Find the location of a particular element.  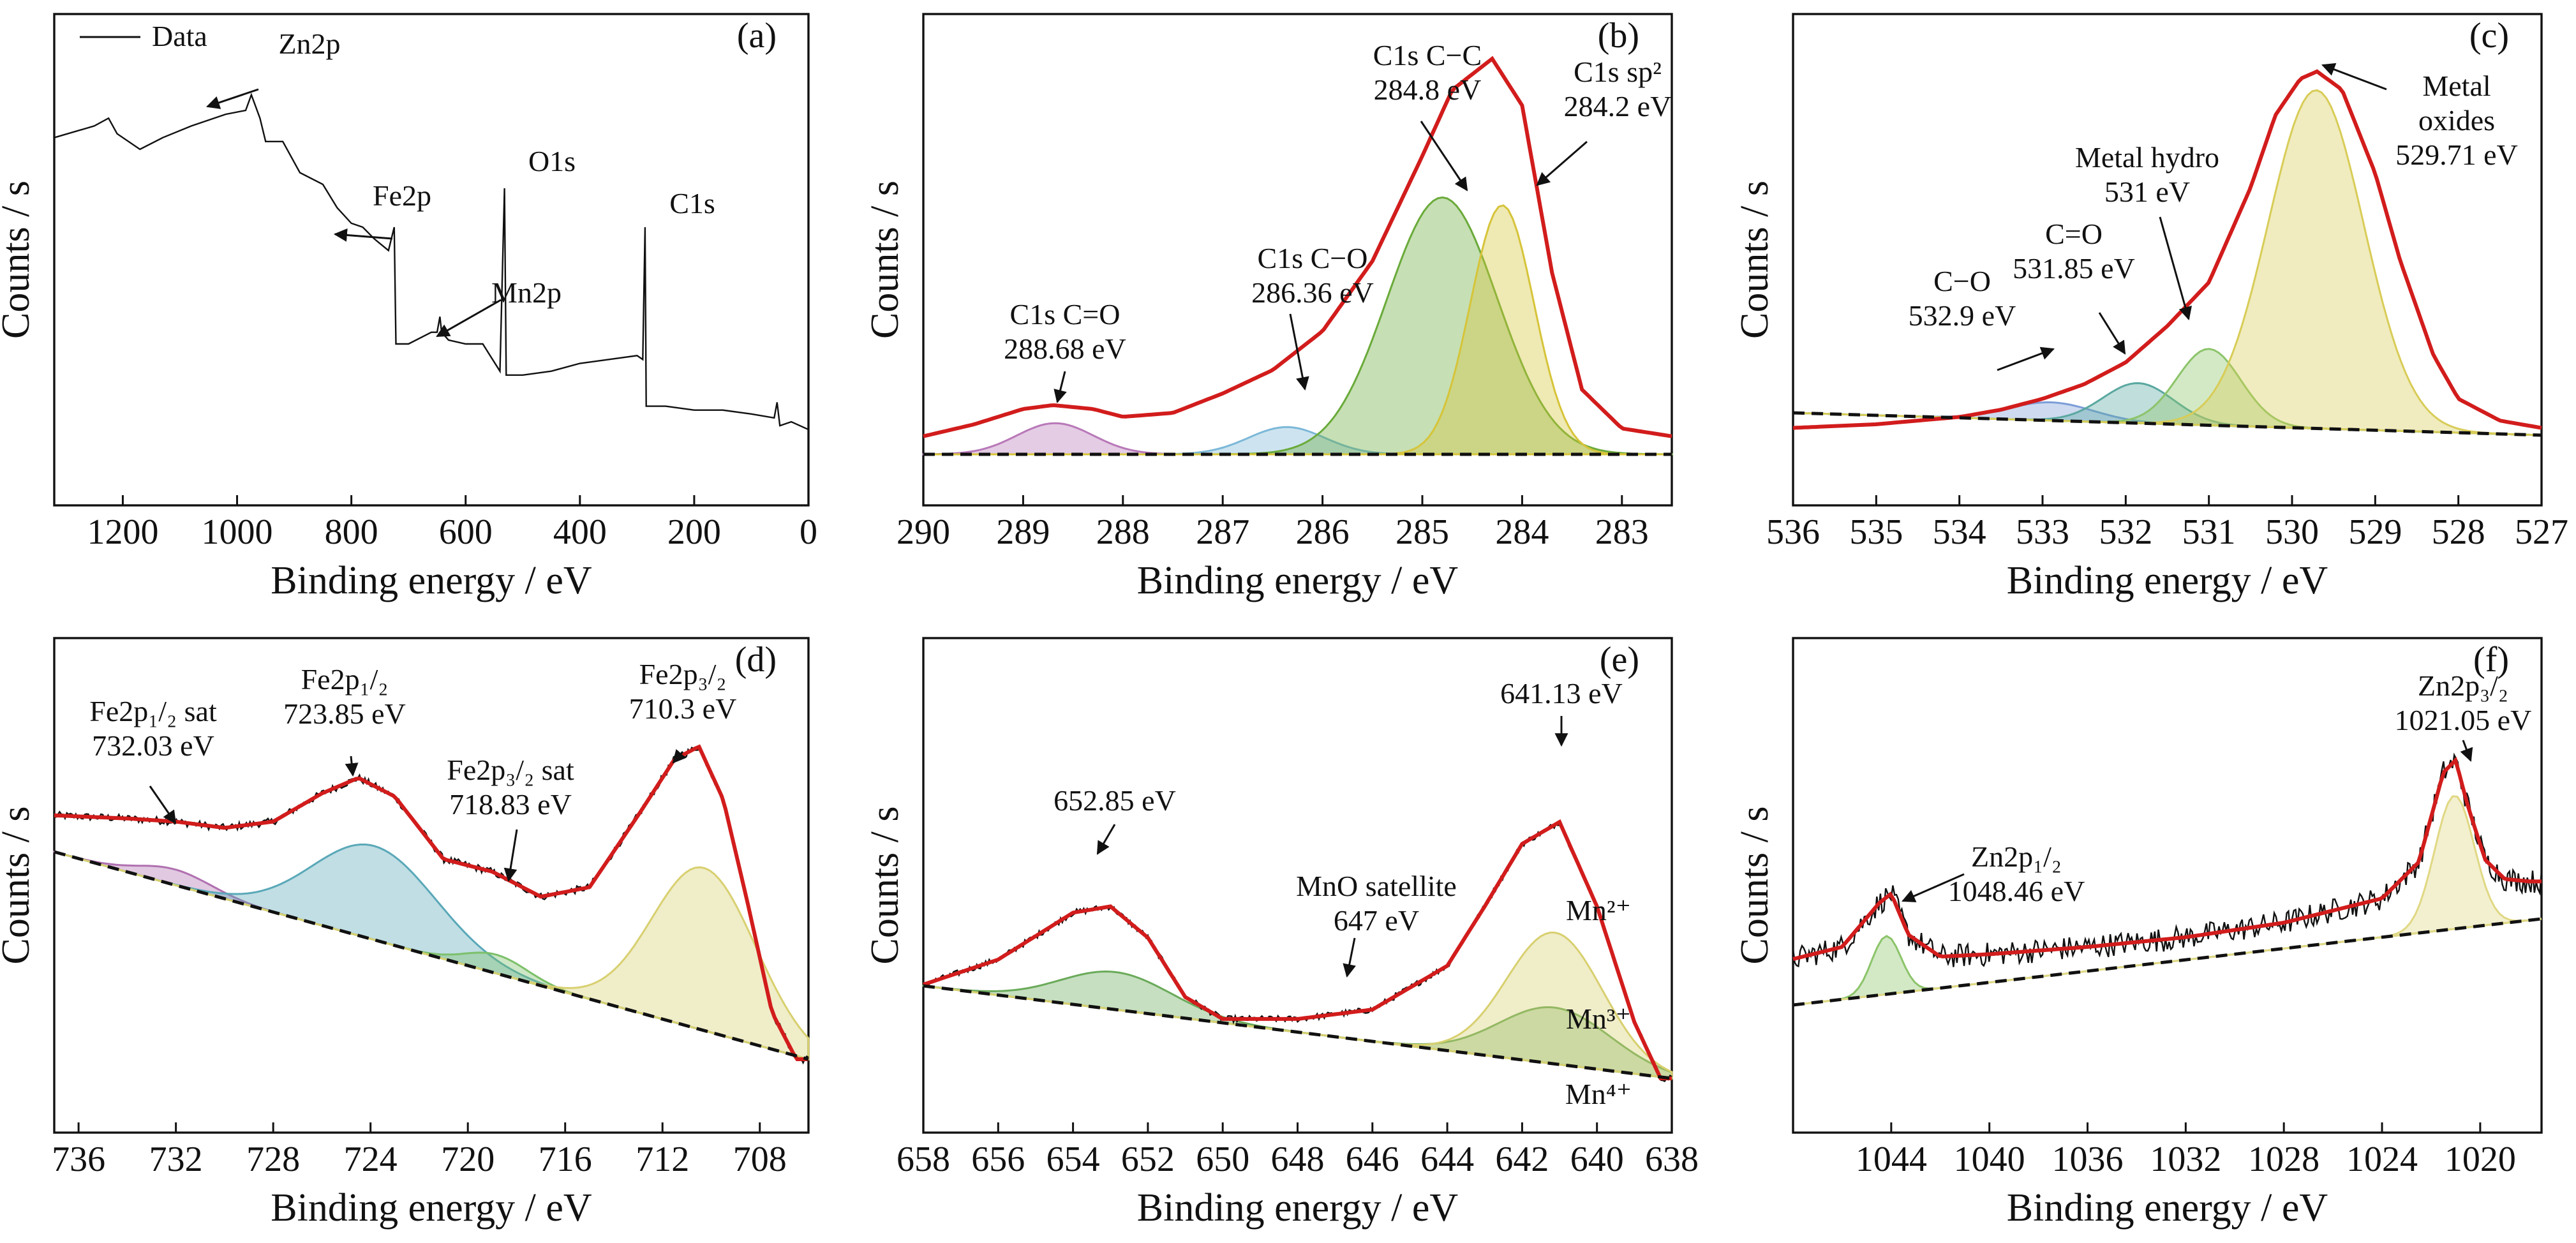

x-tick-label: 1032 is located at coordinates (2185, 1159).